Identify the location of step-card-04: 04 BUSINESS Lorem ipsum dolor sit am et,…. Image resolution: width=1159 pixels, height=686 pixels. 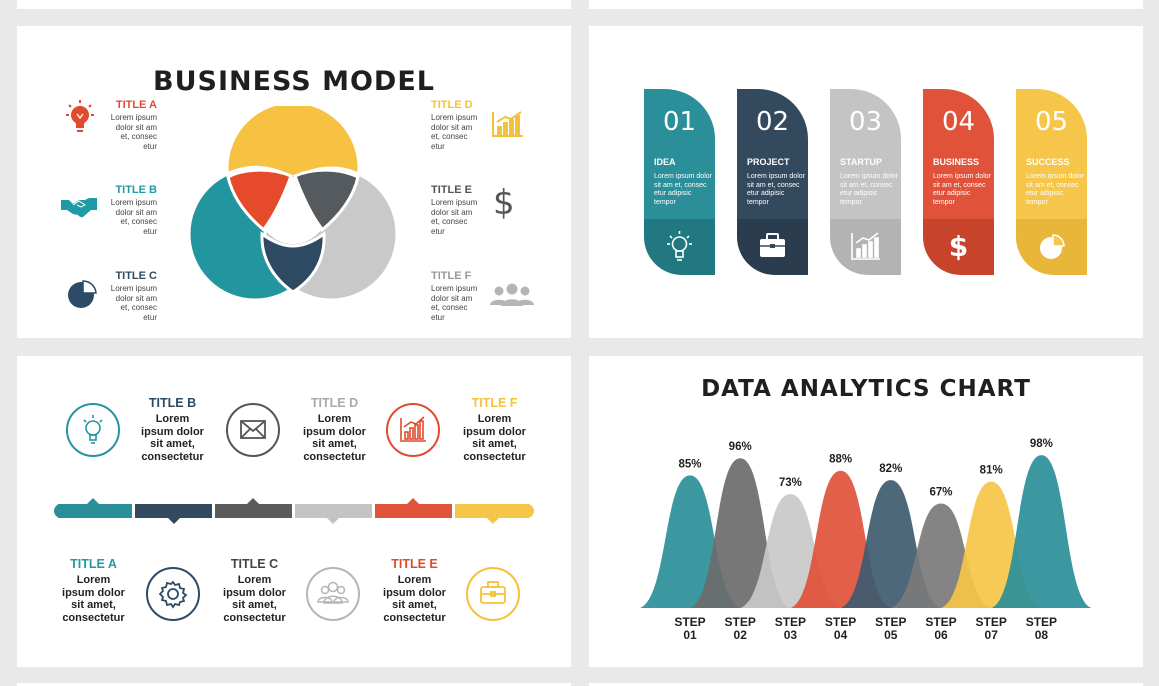
(958, 182).